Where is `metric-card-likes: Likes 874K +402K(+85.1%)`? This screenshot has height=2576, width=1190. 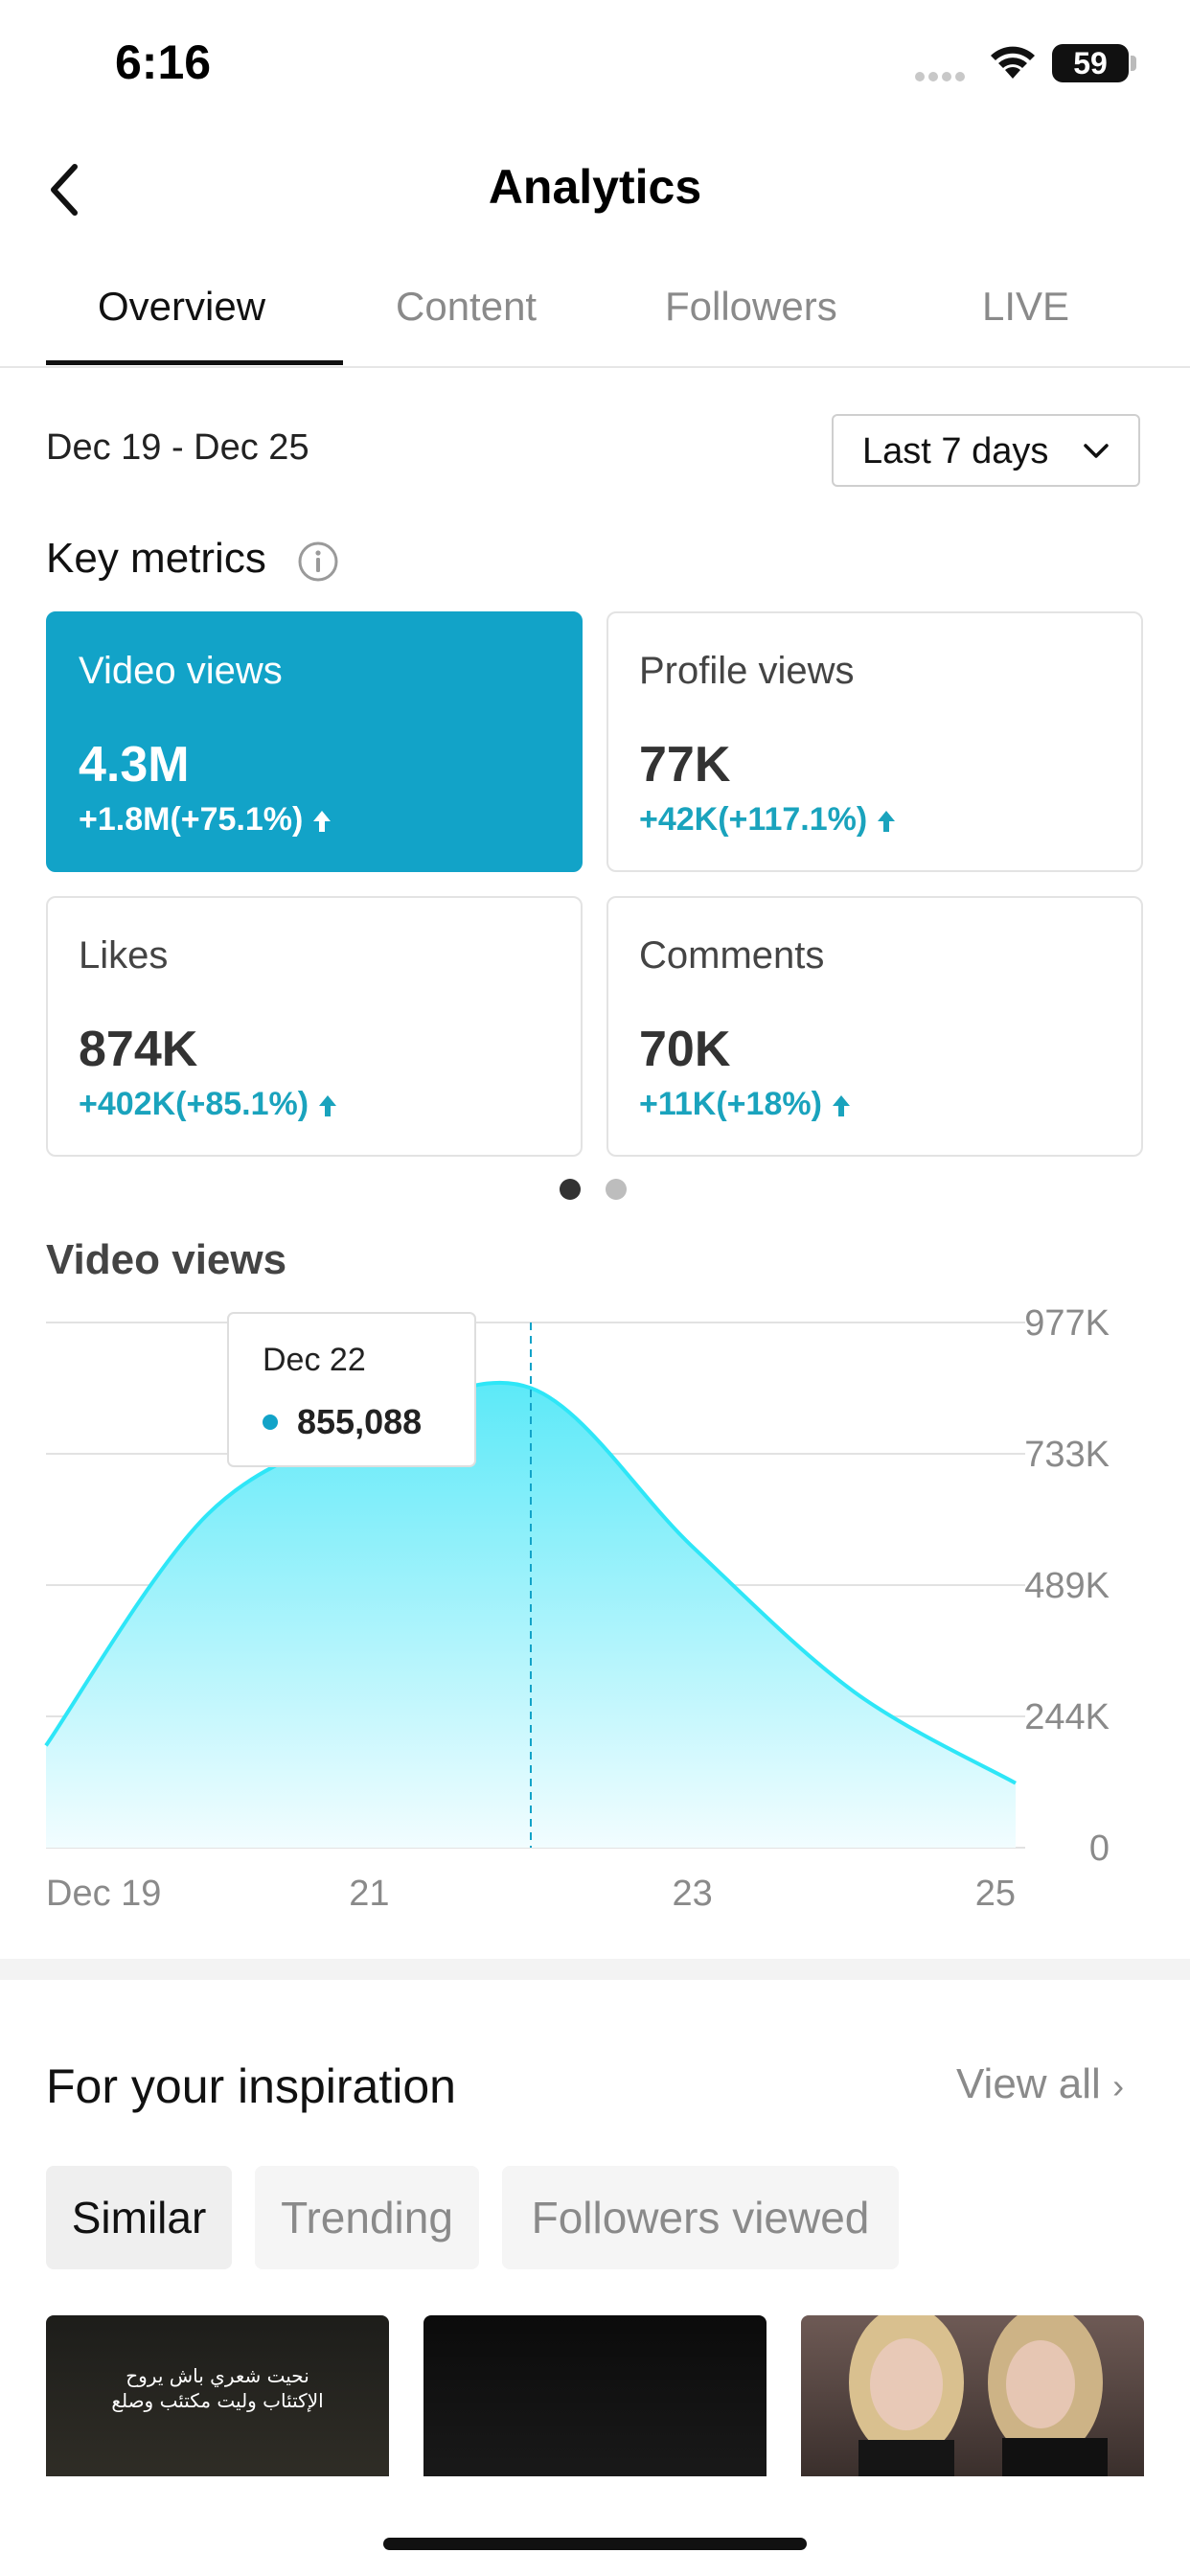
metric-card-likes: Likes 874K +402K(+85.1%) is located at coordinates (315, 1026).